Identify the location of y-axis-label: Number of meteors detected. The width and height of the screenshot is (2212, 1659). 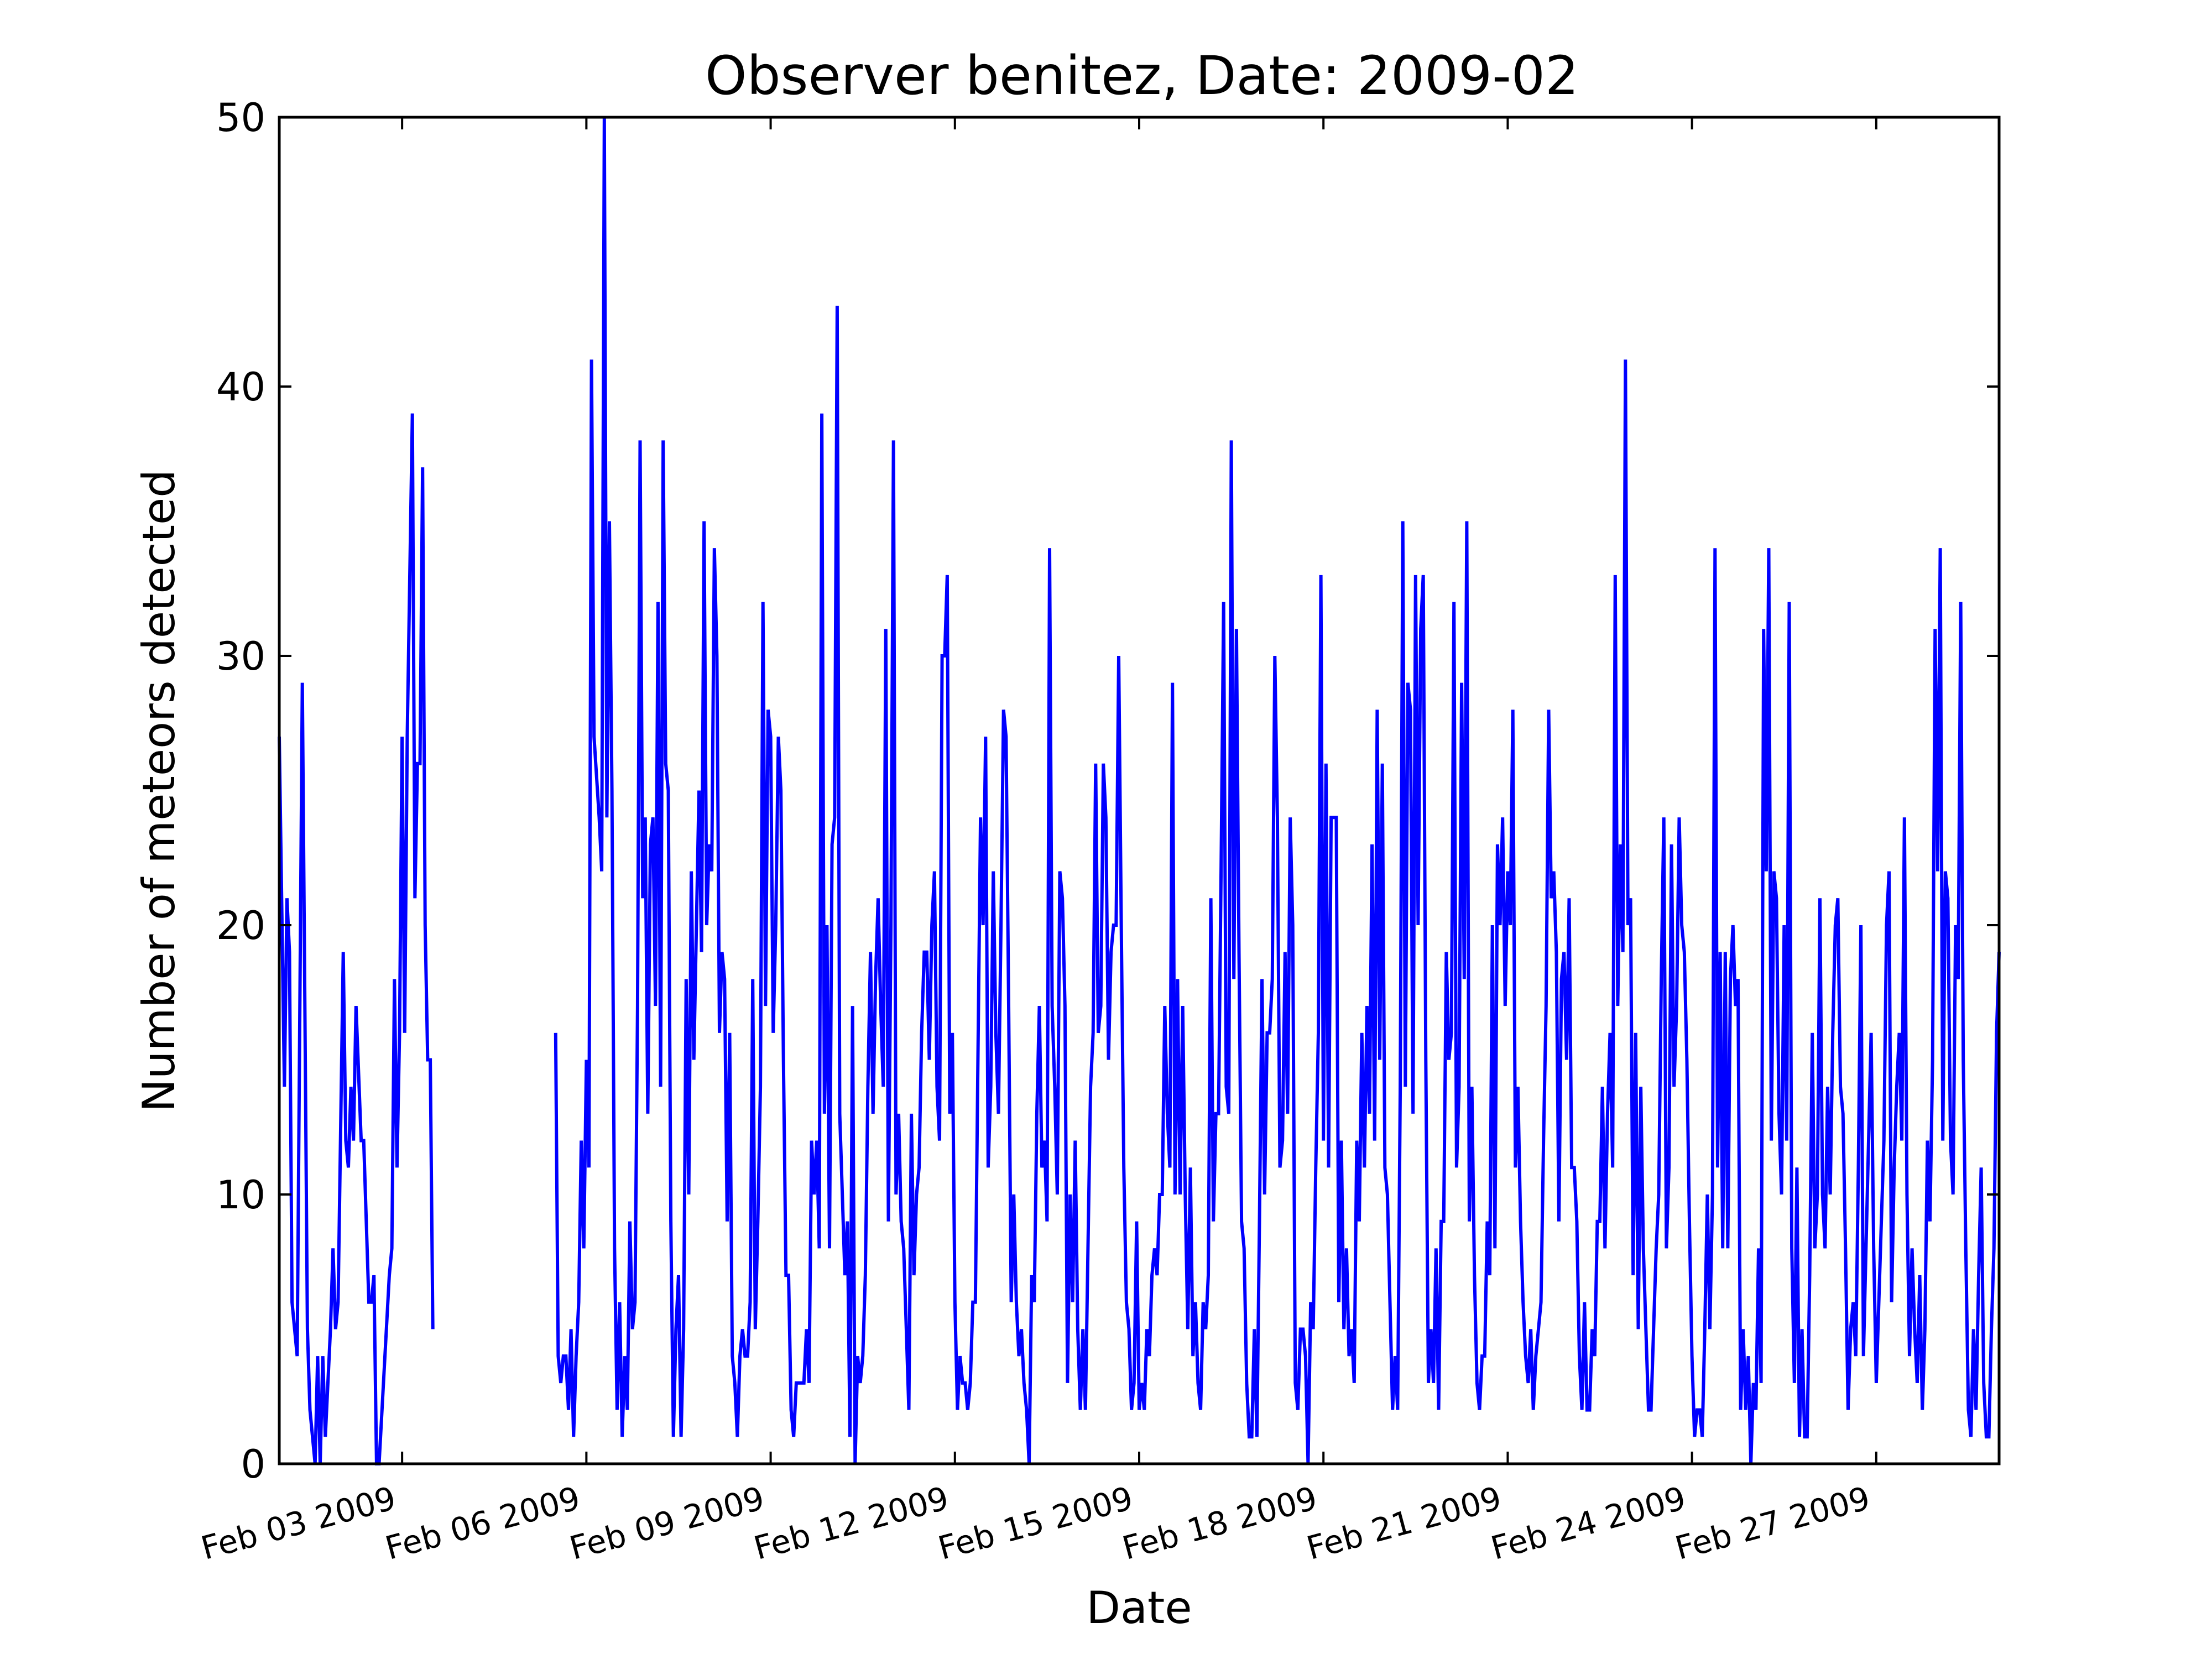
(159, 791).